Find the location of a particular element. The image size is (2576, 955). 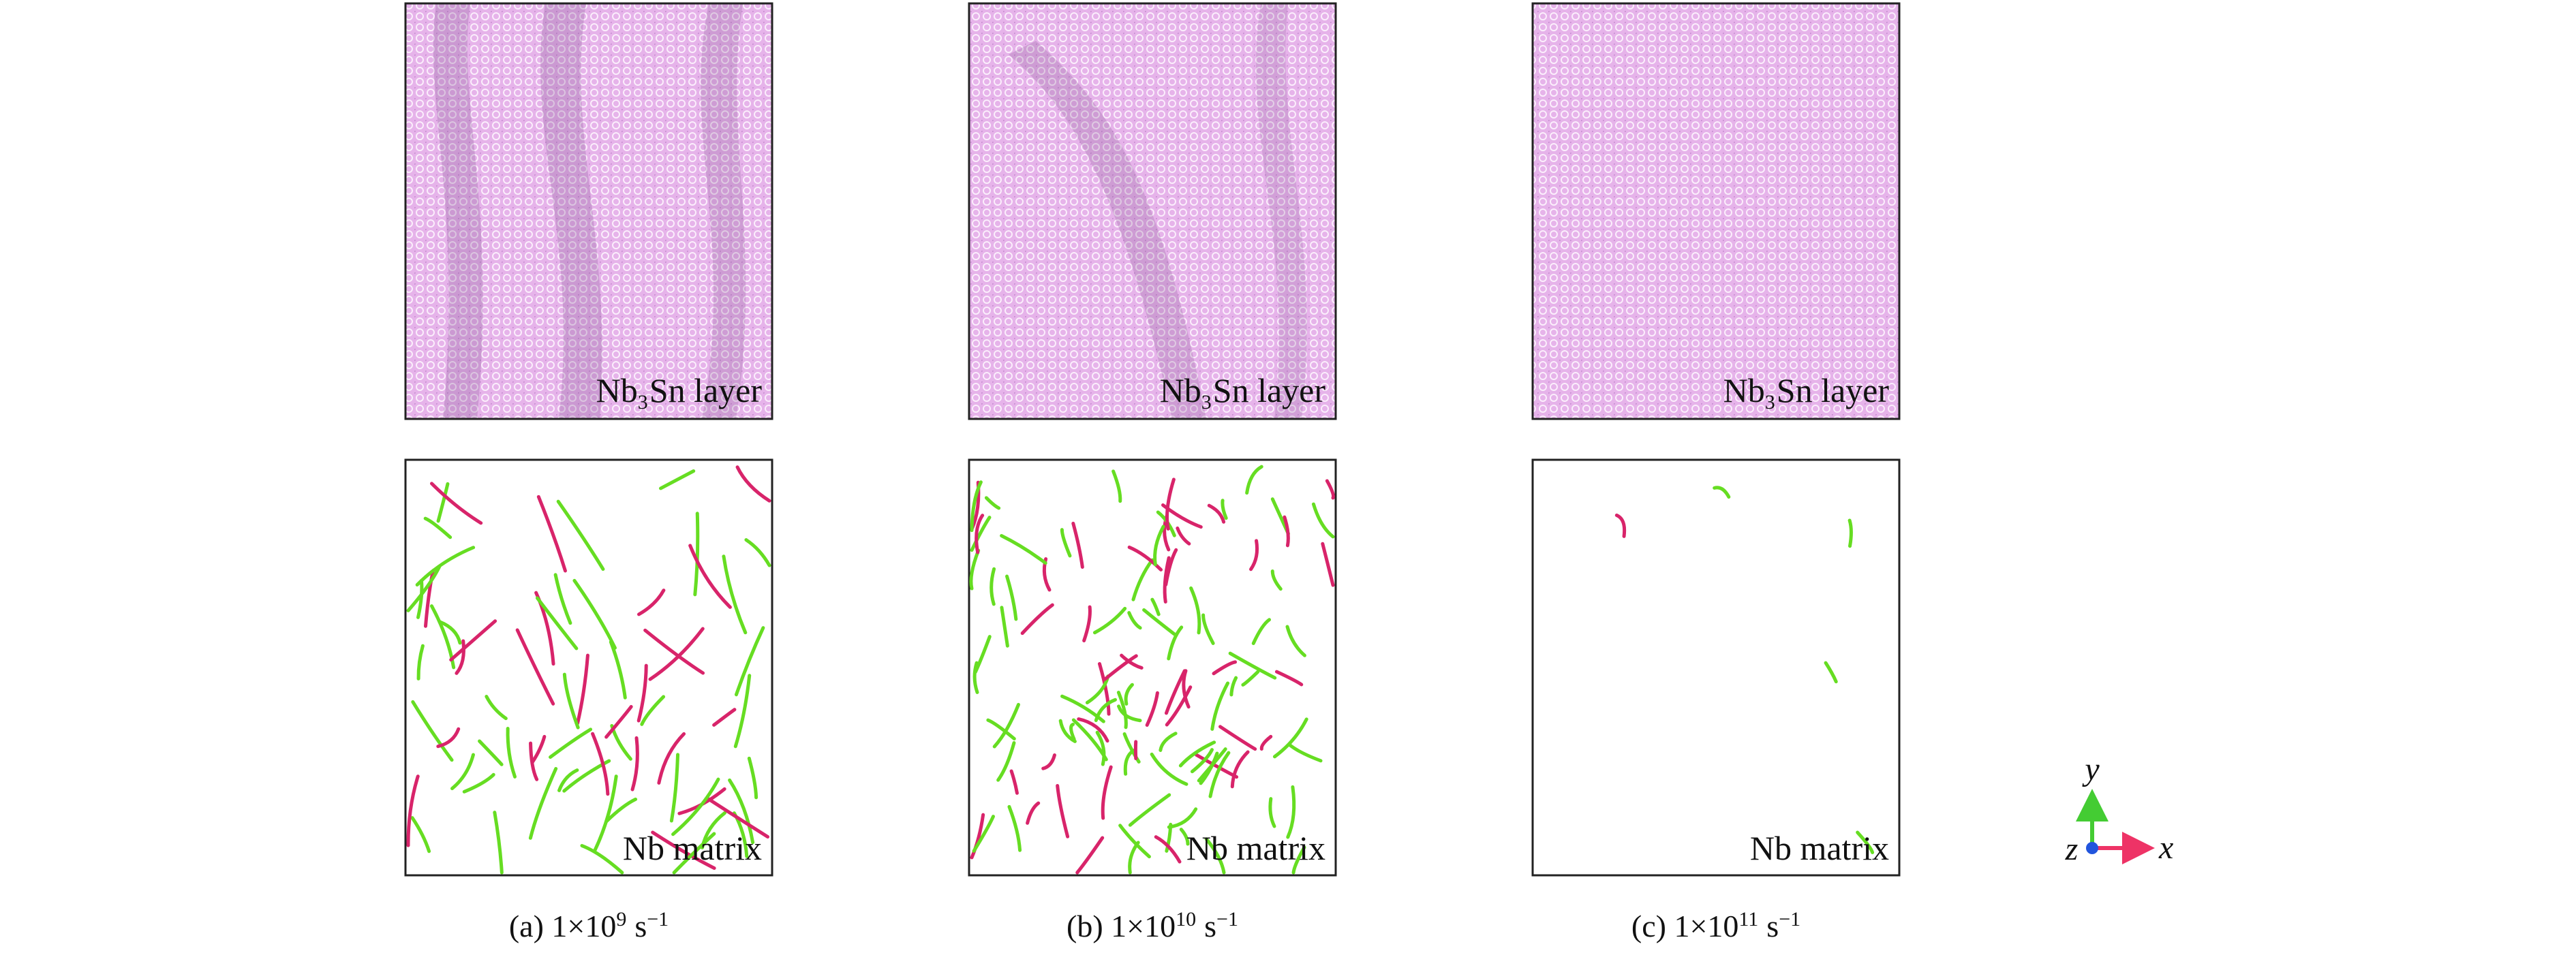

caption-unit: s is located at coordinates (1773, 926).